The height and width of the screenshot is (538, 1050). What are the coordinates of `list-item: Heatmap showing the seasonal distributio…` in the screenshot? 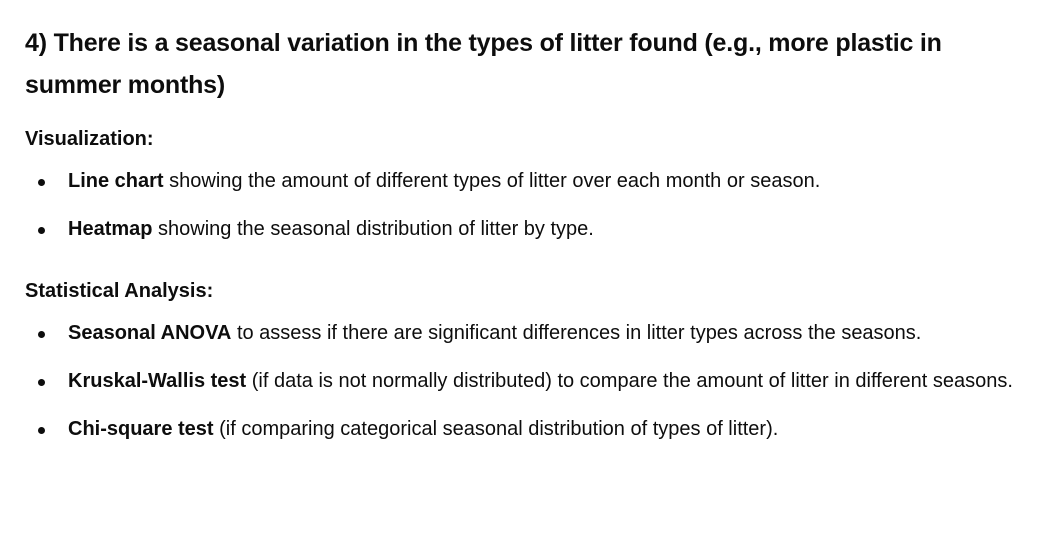 It's located at (530, 229).